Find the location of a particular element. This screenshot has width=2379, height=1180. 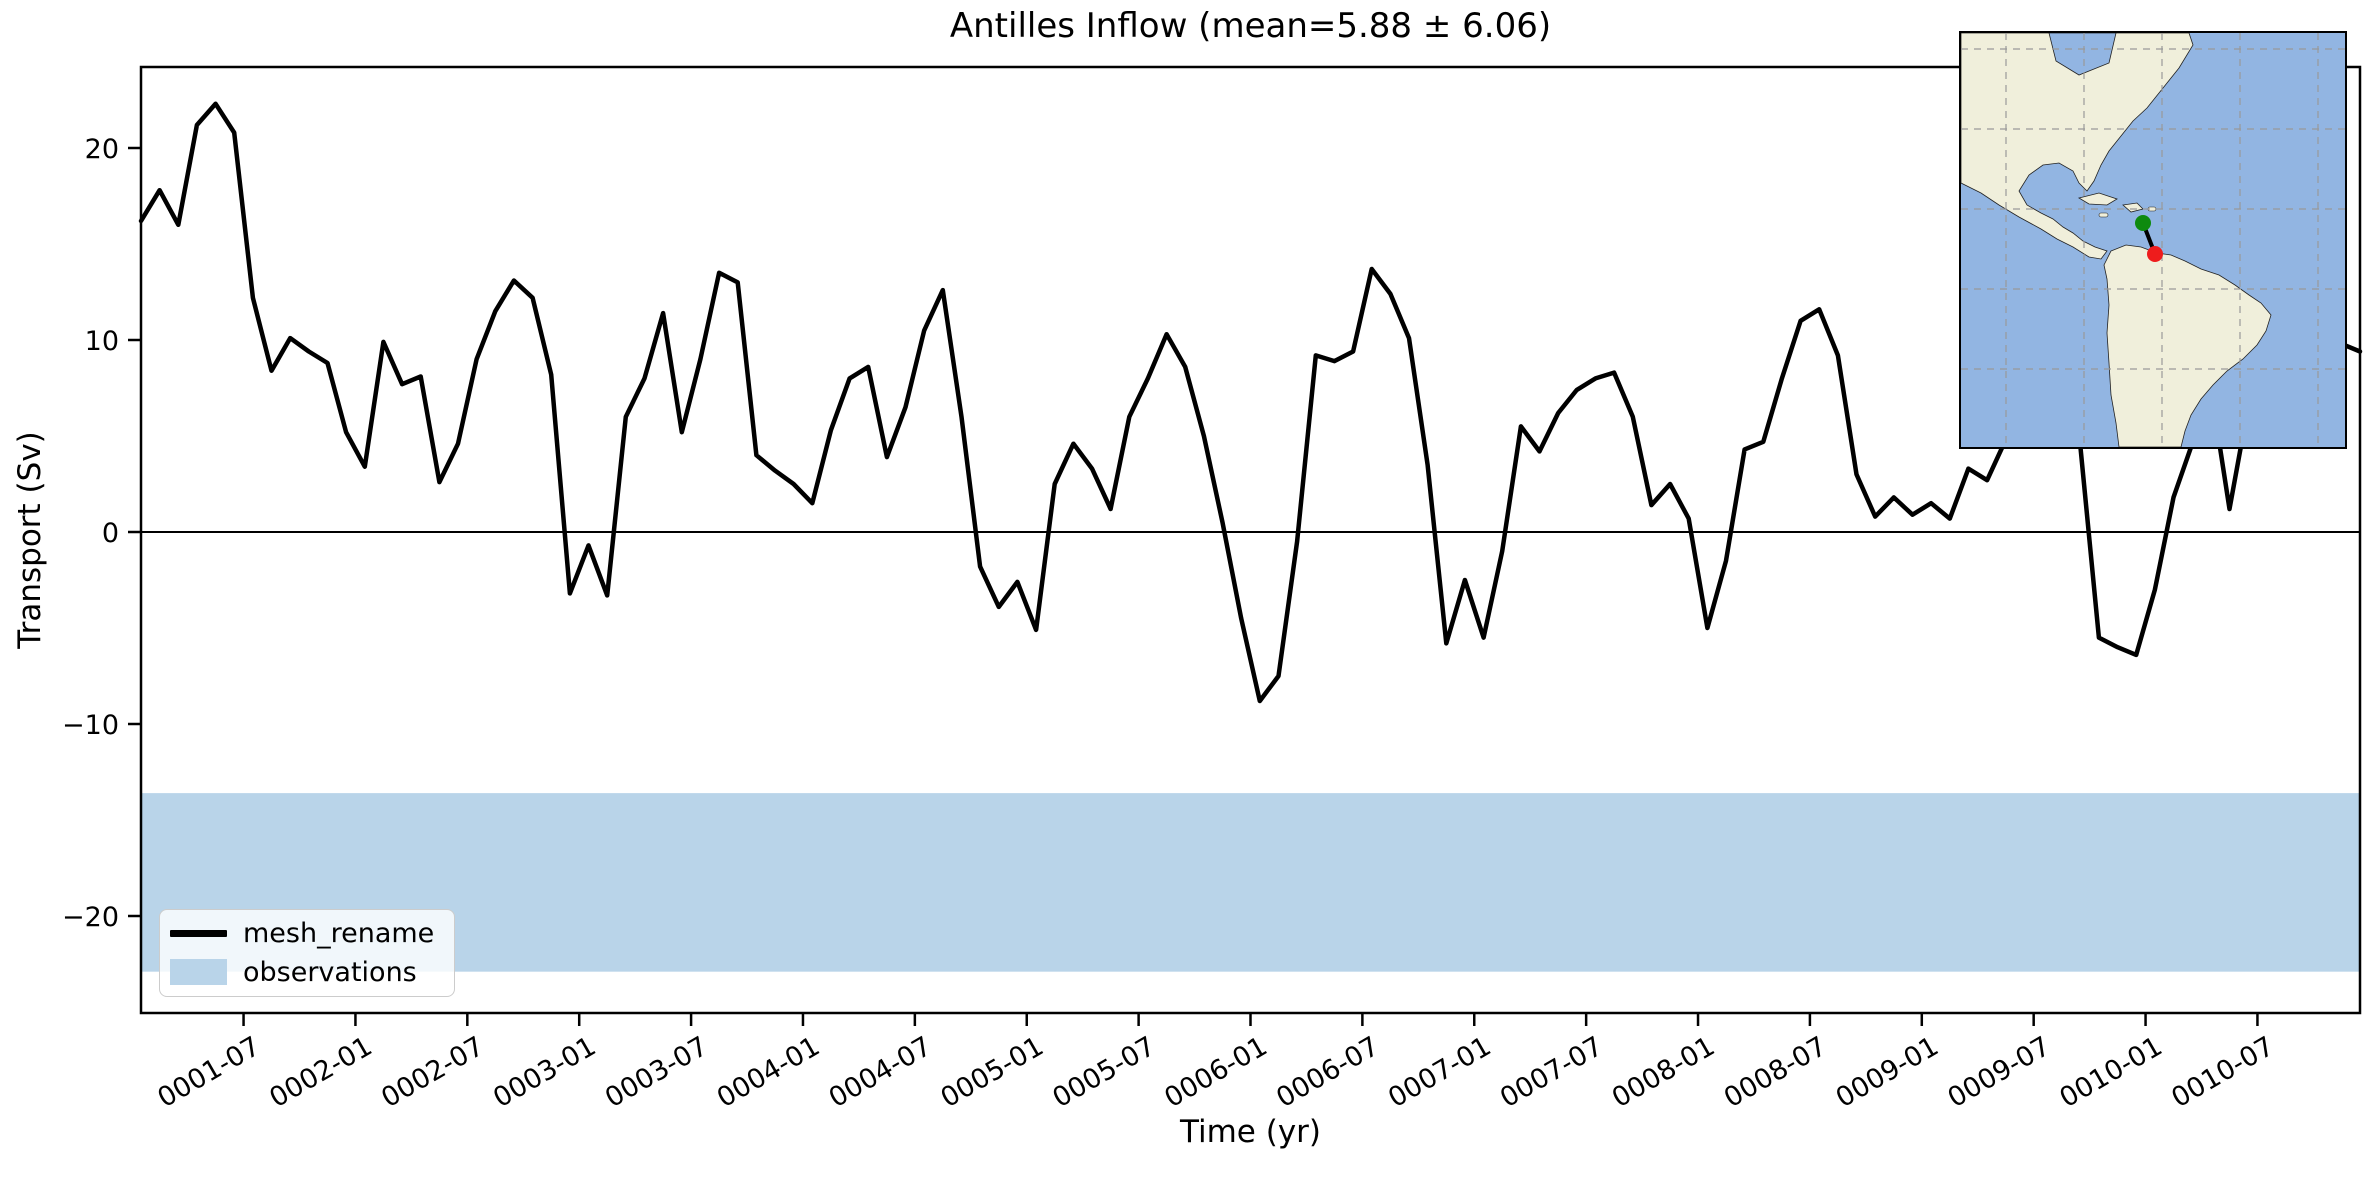

south-america-landmass is located at coordinates (2187, 345).